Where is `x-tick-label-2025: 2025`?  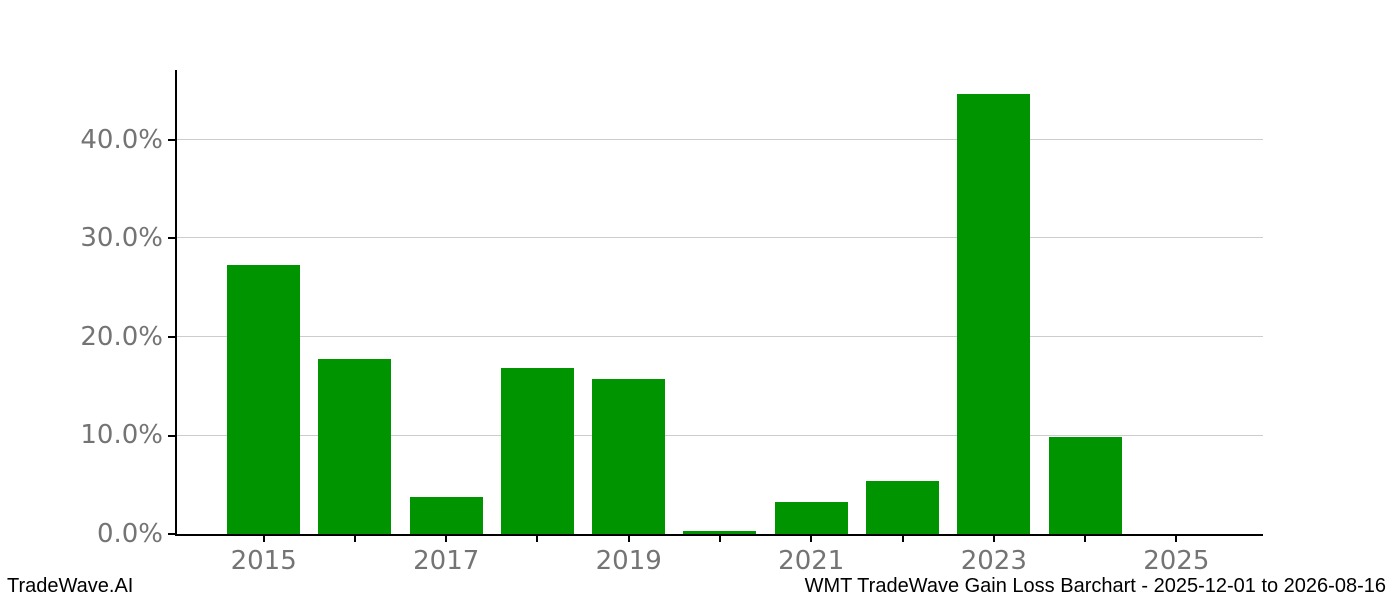
x-tick-label-2025: 2025 is located at coordinates (1176, 561).